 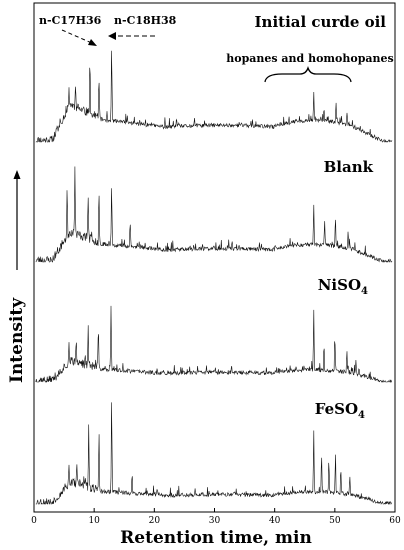 I want to click on x-tick-label: 30, so click(x=215, y=521).